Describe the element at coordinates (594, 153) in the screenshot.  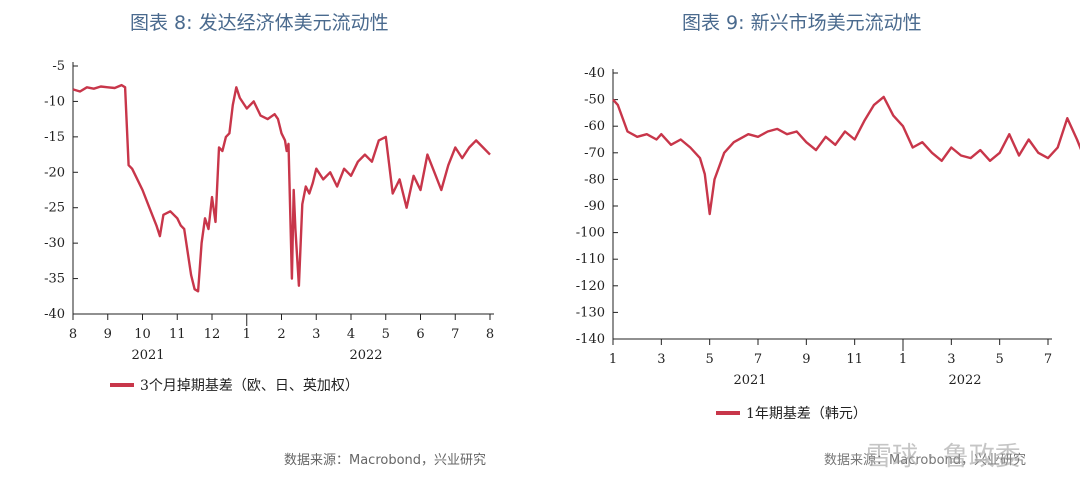
I see `y-tick-label: -70` at that location.